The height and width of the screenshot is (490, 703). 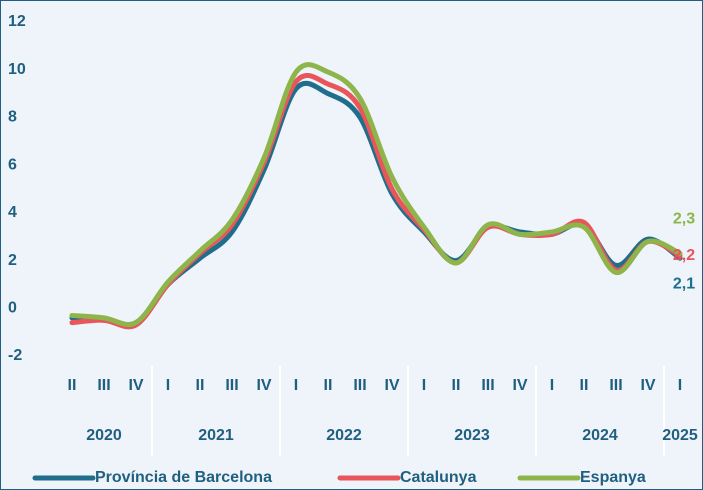 I want to click on data-label: 2,2, so click(x=684, y=255).